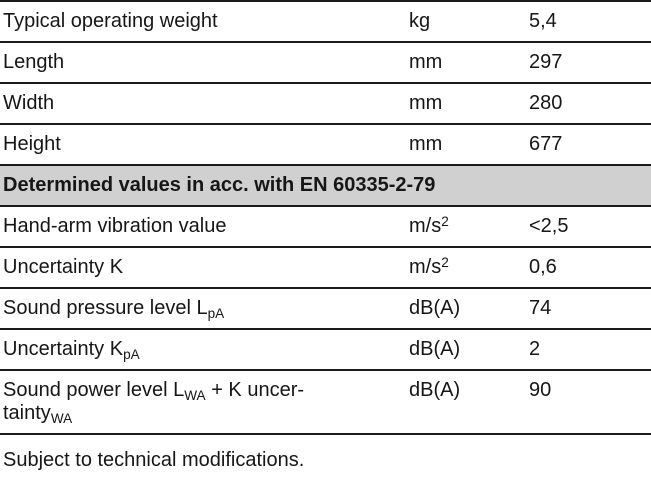 The width and height of the screenshot is (651, 486). Describe the element at coordinates (105, 308) in the screenshot. I see `text-run: Sound pressure level L` at that location.